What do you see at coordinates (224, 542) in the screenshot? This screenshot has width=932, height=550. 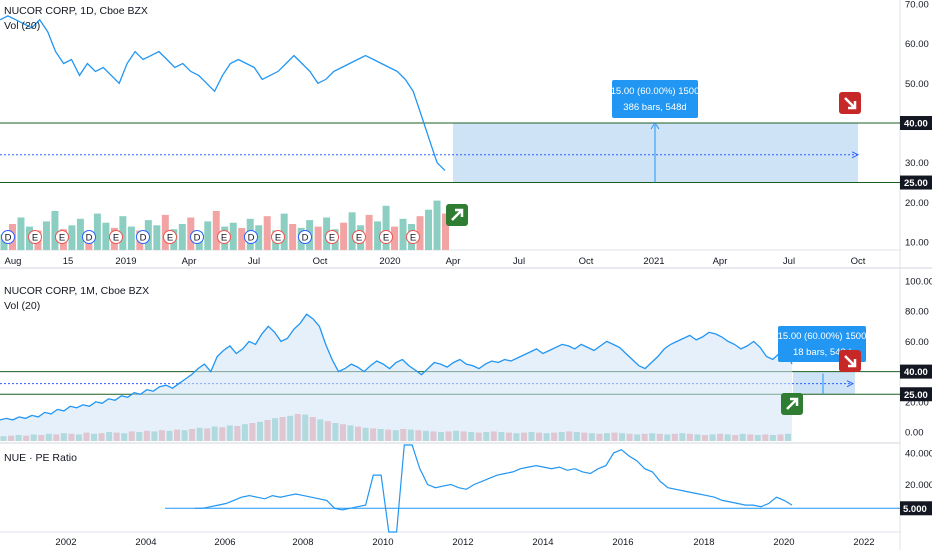 I see `bottom-x-tick-label: 2006` at bounding box center [224, 542].